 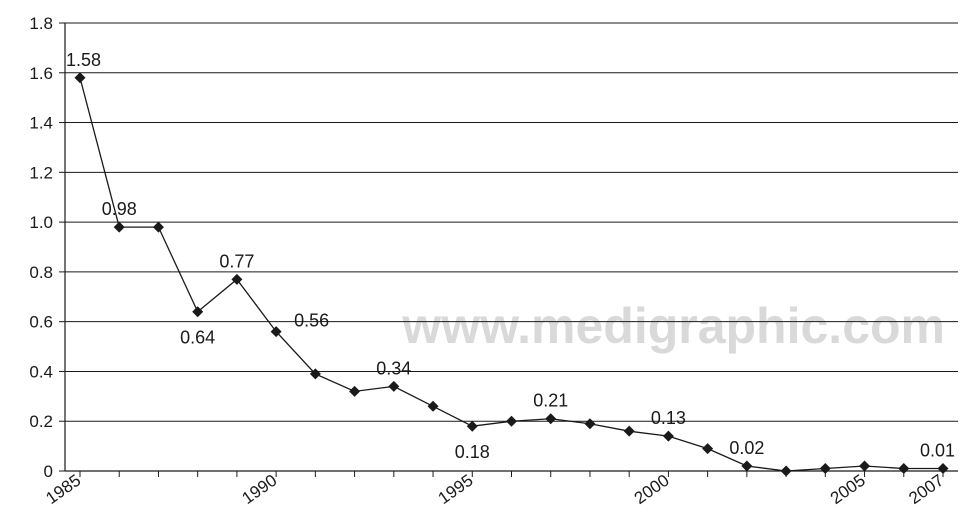 I want to click on data-label: 0.02, so click(x=746, y=448).